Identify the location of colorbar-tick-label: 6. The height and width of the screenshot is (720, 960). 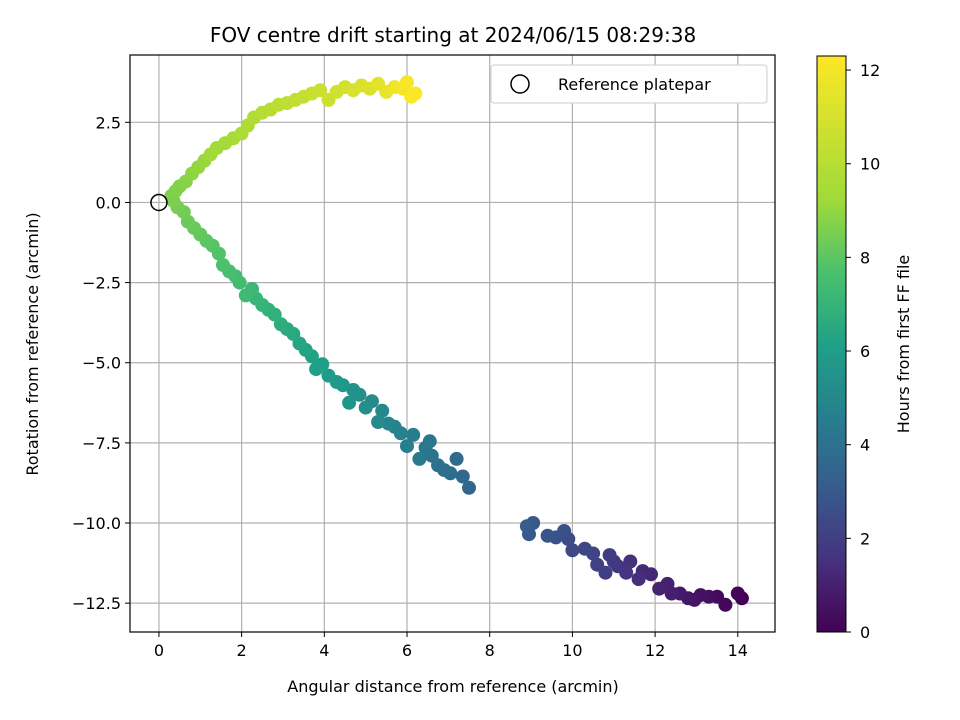
(865, 351).